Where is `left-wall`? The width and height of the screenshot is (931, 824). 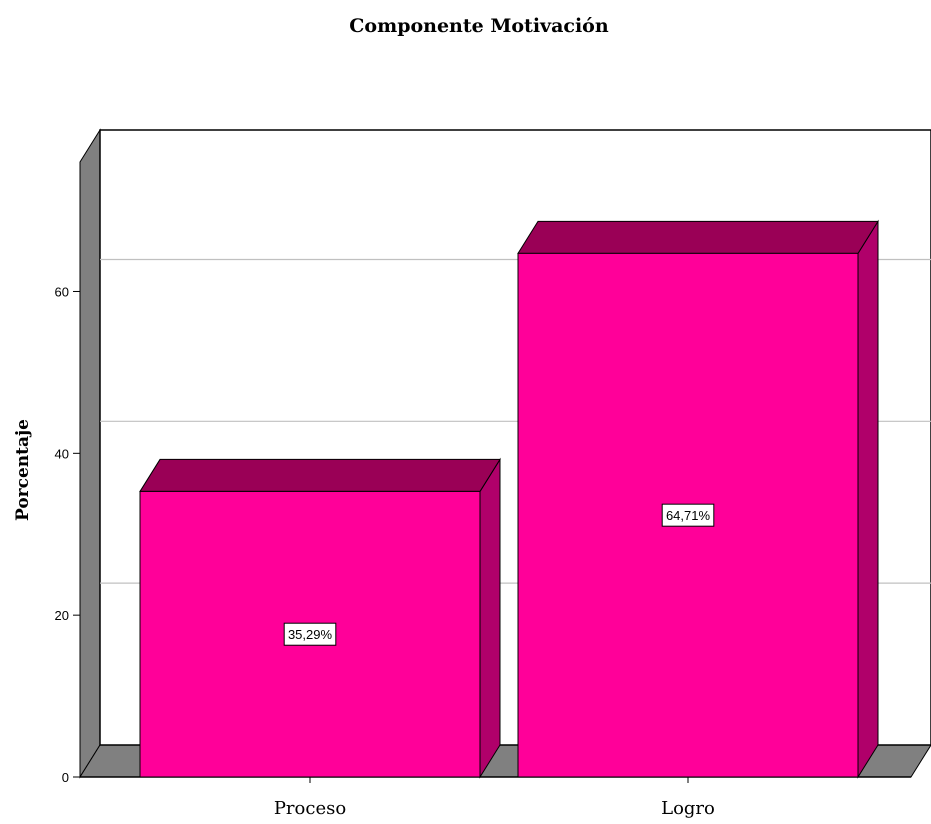 left-wall is located at coordinates (90, 453).